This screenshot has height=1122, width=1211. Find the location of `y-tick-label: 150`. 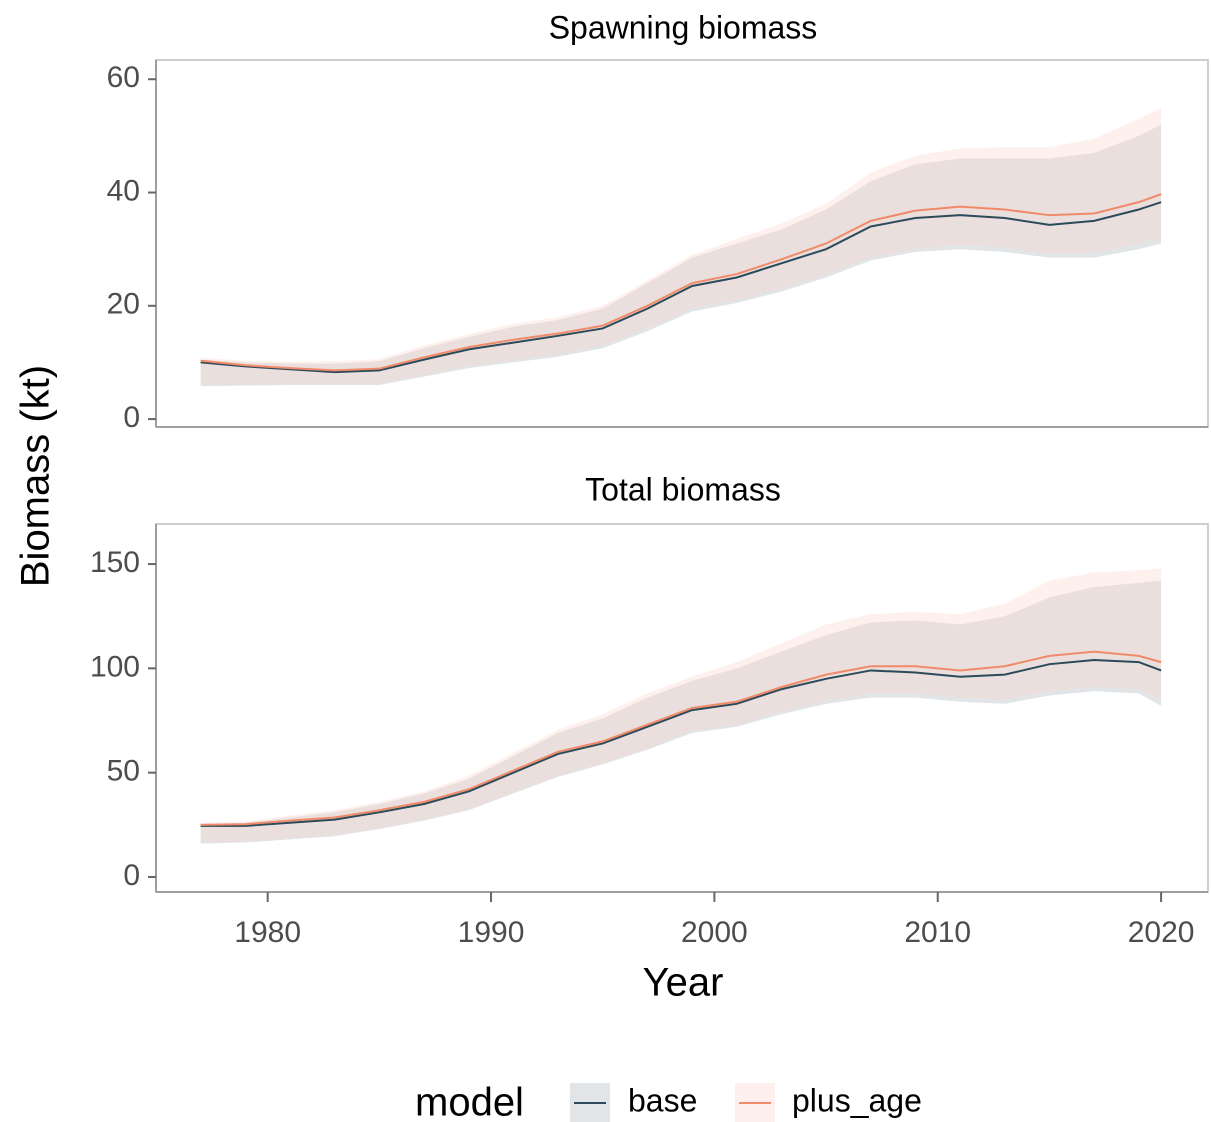

y-tick-label: 150 is located at coordinates (115, 562).